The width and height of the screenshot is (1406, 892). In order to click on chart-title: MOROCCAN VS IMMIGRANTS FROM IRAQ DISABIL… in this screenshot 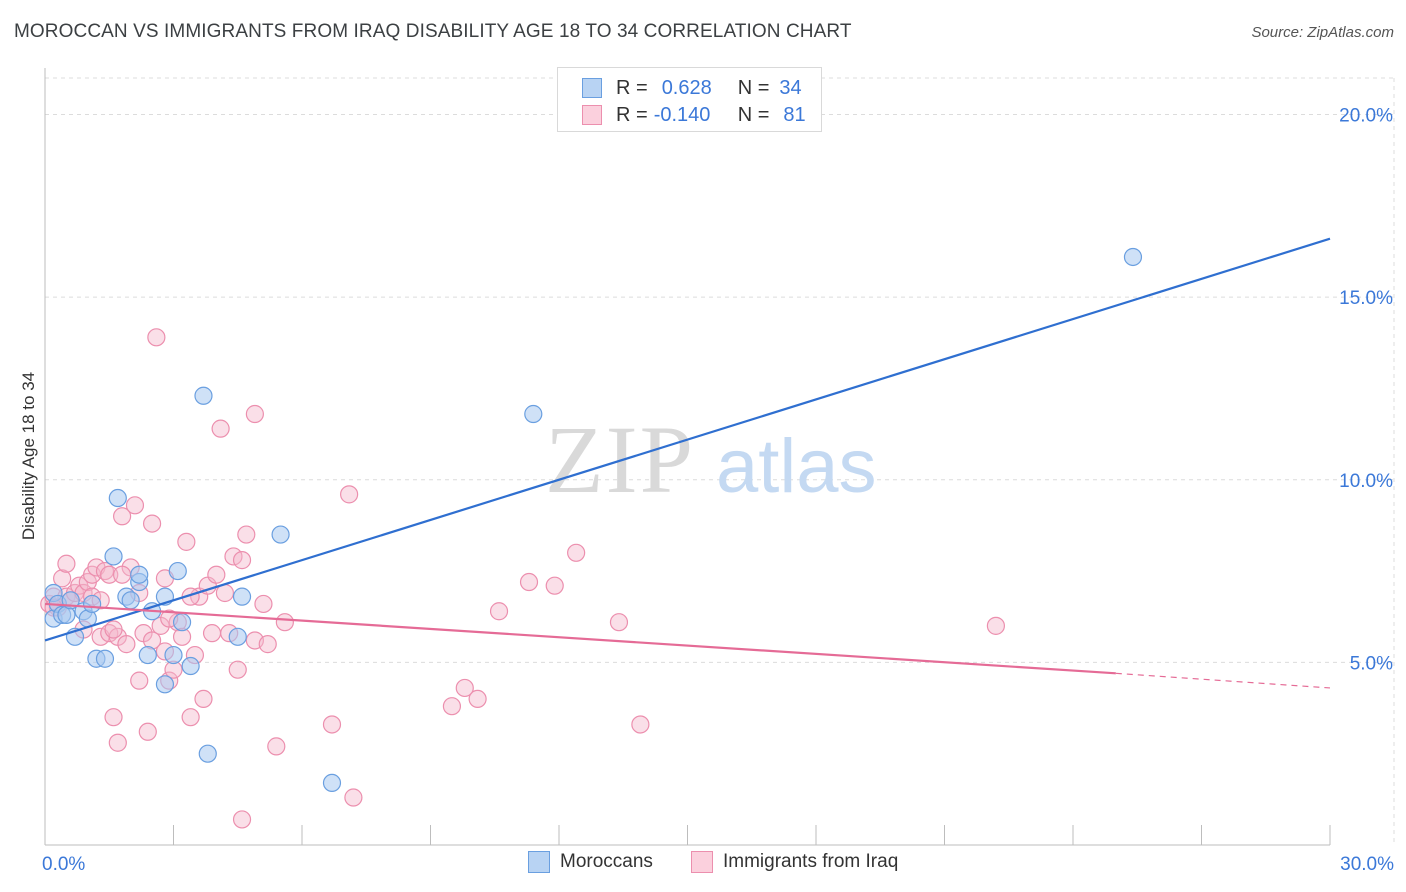, I will do `click(433, 31)`.